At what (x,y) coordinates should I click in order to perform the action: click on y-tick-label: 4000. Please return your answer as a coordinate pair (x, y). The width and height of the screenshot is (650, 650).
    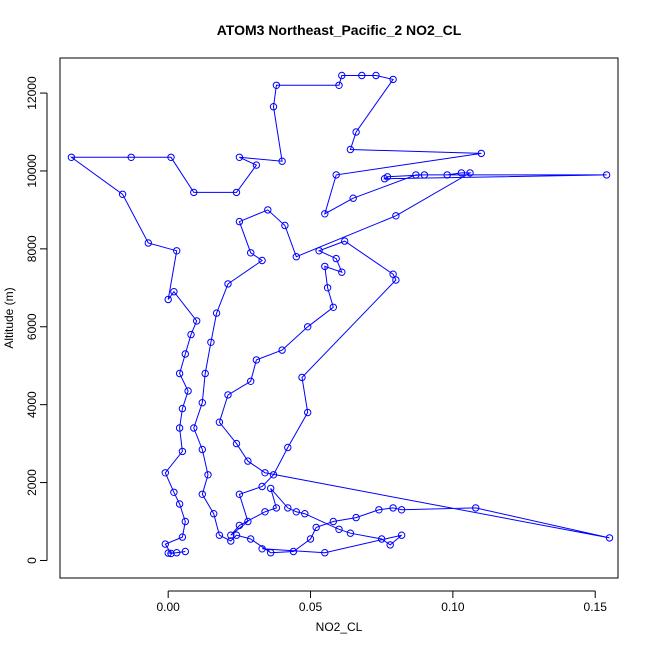
    Looking at the image, I should click on (32, 404).